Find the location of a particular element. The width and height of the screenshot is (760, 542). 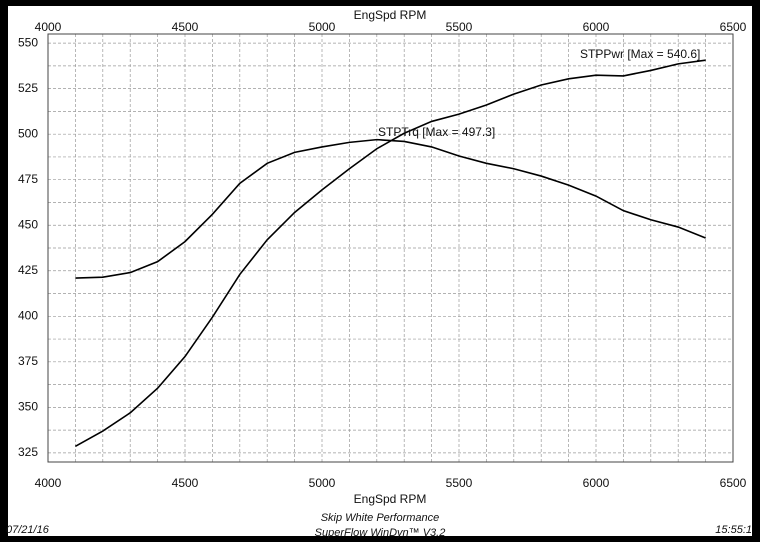

y-tick-label: 475 is located at coordinates (28, 179).